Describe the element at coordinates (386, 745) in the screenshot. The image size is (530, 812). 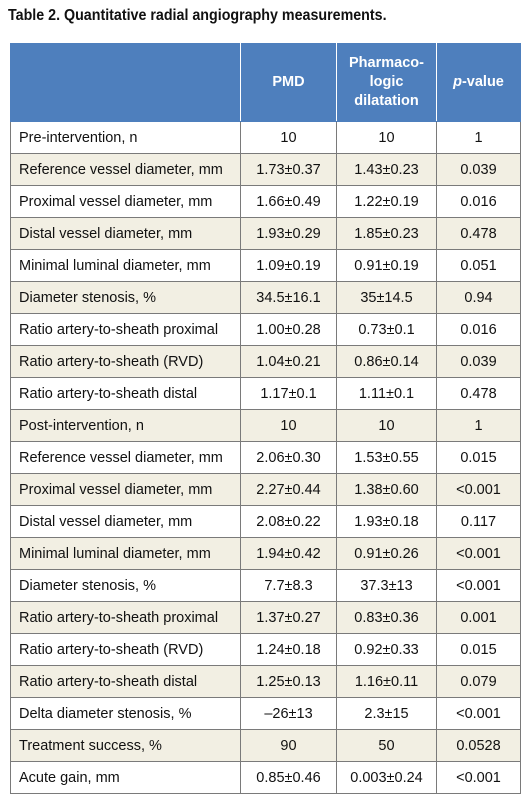
I see `pharmacologic-value: 50` at that location.